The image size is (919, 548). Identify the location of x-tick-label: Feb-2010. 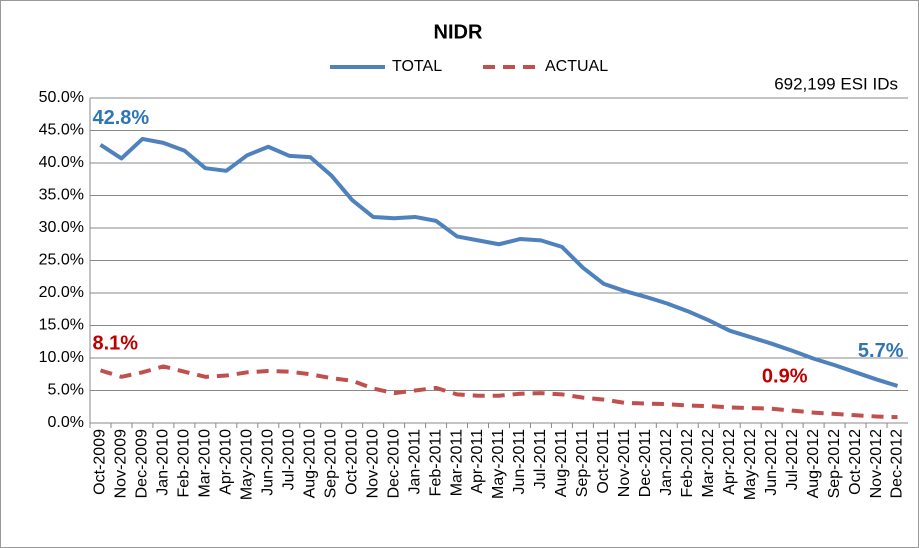
(184, 463).